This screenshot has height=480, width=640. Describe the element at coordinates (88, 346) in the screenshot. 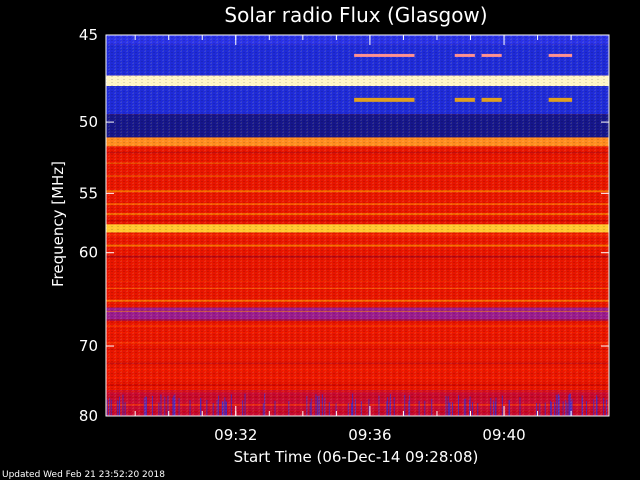

I see `y-tick-label: 70` at that location.